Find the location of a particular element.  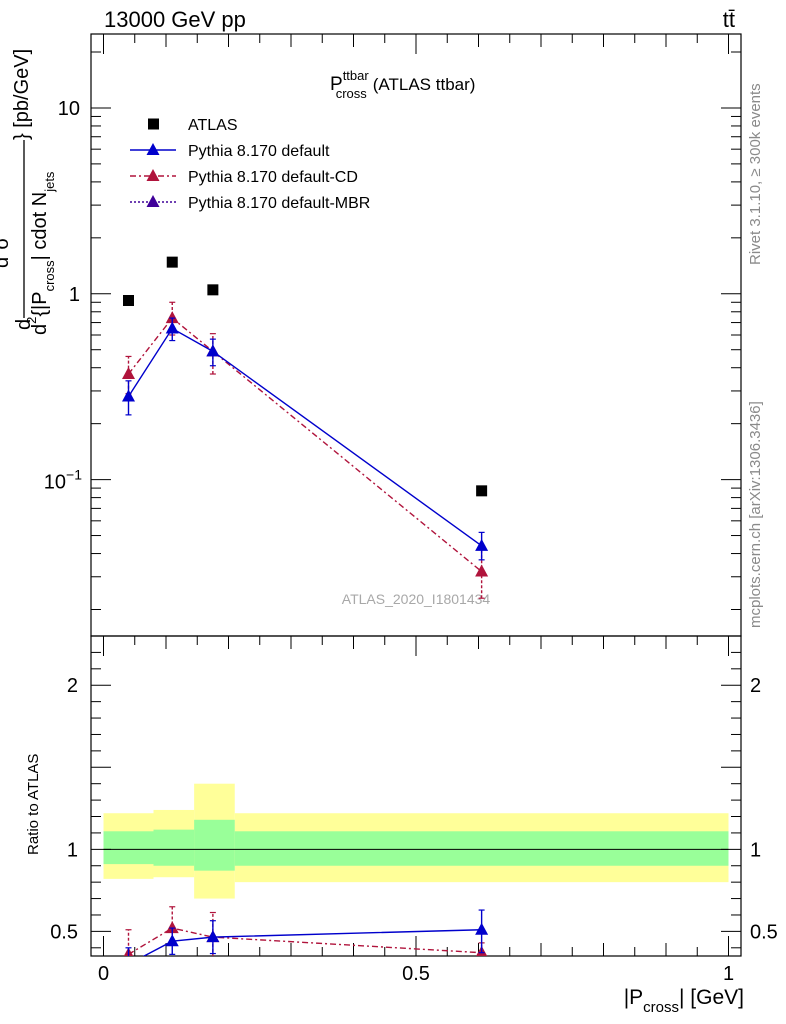

y-tick-label-10: 10 is located at coordinates (69, 109).